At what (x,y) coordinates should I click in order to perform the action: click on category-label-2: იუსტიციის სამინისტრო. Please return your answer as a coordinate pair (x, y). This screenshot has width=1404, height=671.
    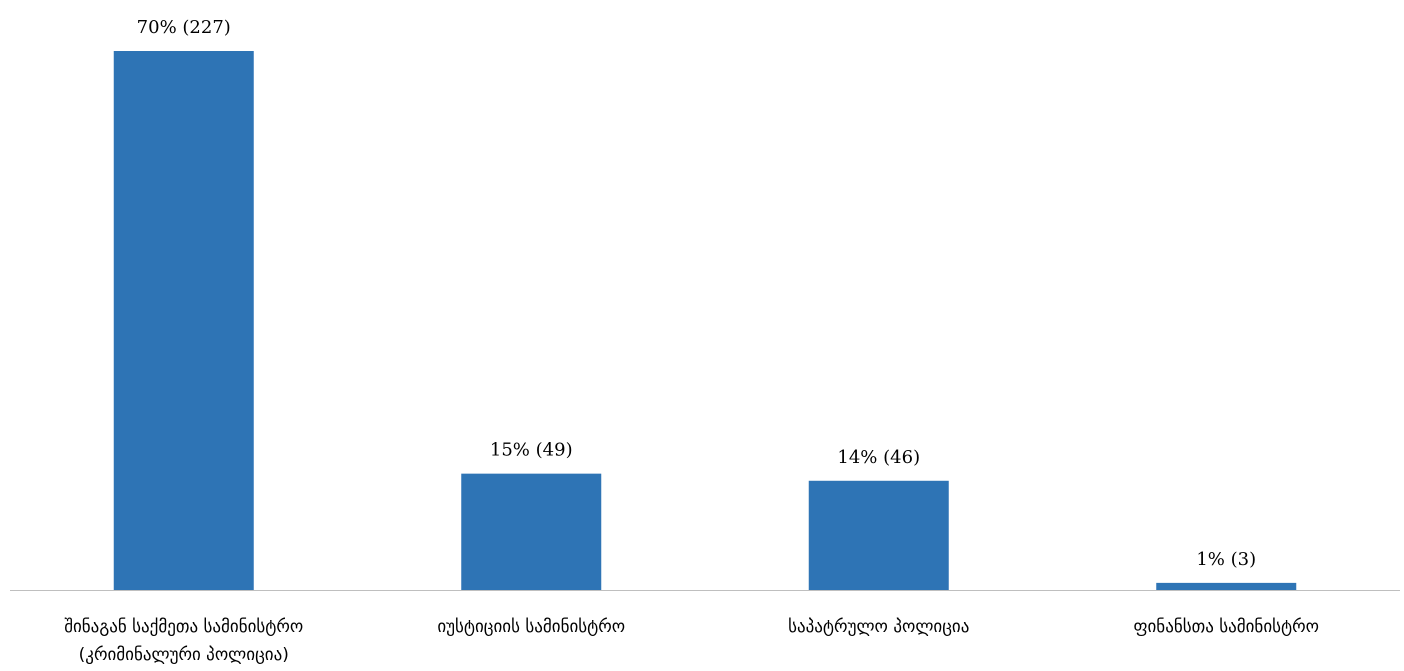
    Looking at the image, I should click on (531, 627).